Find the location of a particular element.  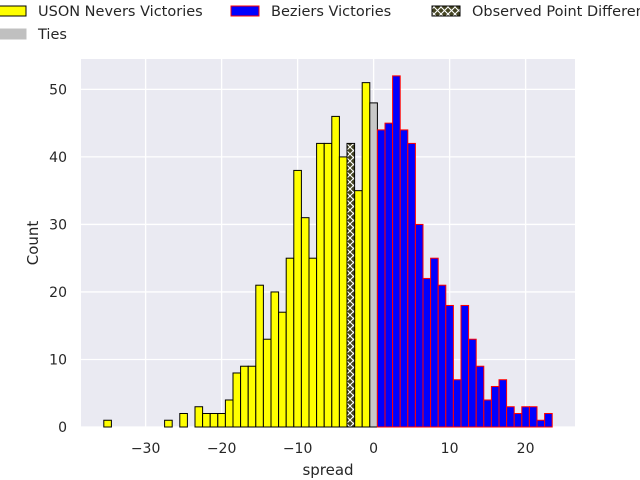

legend-label: Observed Point Difference is located at coordinates (556, 12).